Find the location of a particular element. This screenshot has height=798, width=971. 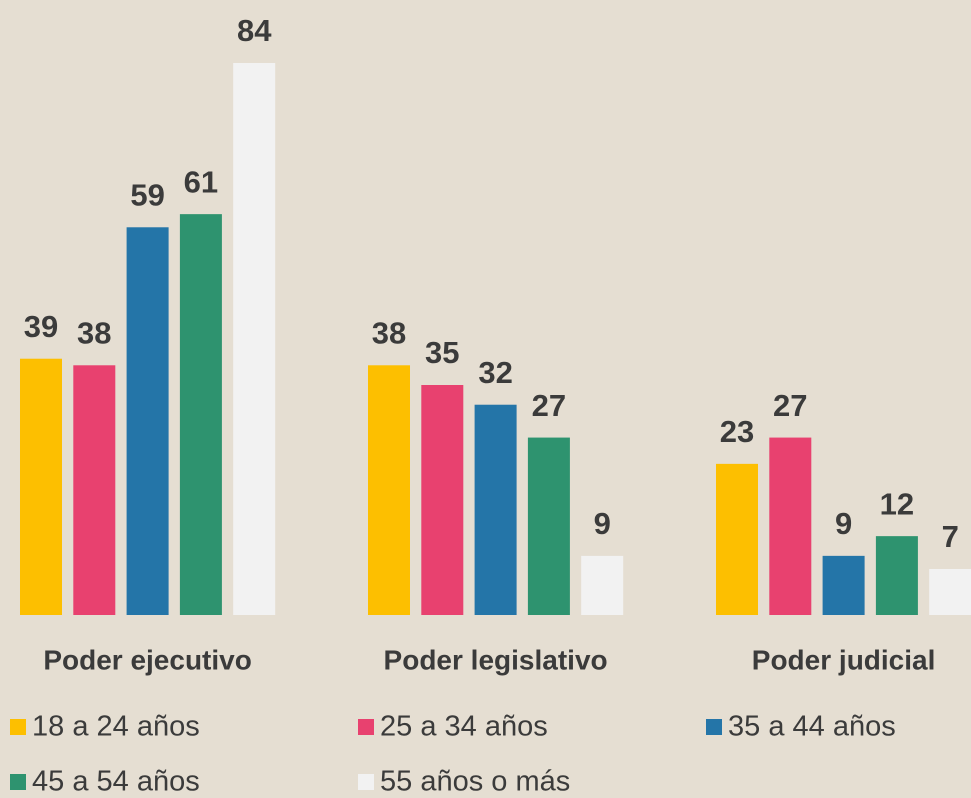

category-label: Poder legislativo is located at coordinates (496, 659).